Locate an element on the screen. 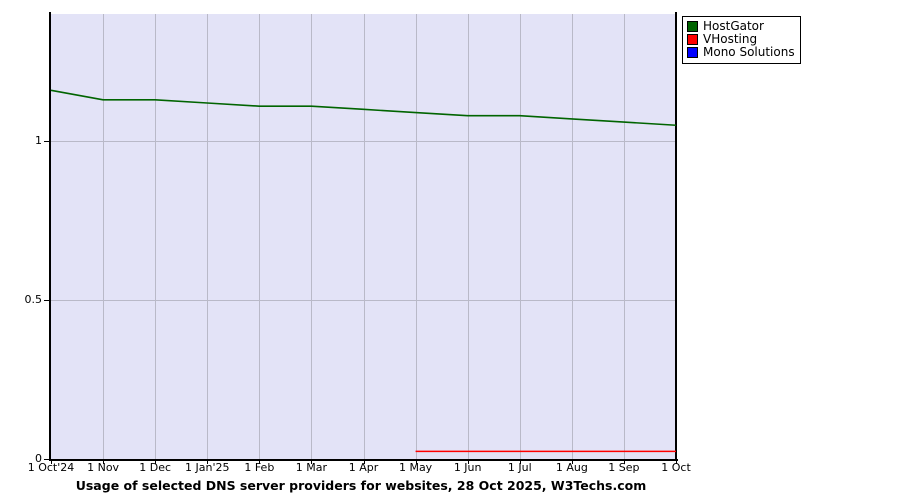  x-axis-tick-label: 1 Jan'25 is located at coordinates (207, 467).